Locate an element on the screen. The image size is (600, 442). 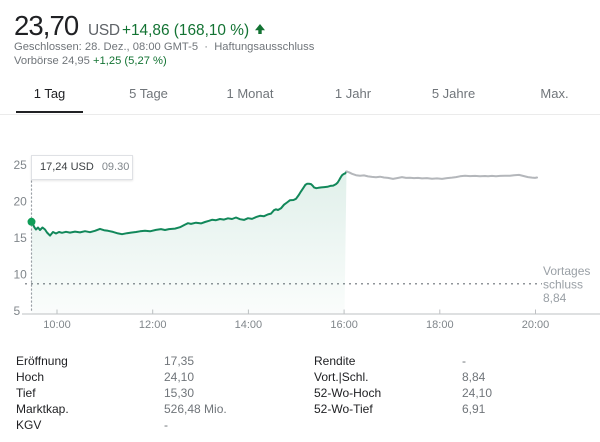
svg-text: 20 is located at coordinates (21, 202).